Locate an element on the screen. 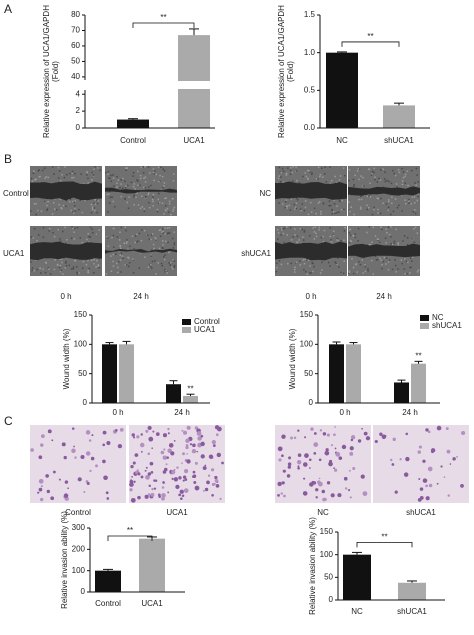  y-tick-label: 0 is located at coordinates (78, 127).